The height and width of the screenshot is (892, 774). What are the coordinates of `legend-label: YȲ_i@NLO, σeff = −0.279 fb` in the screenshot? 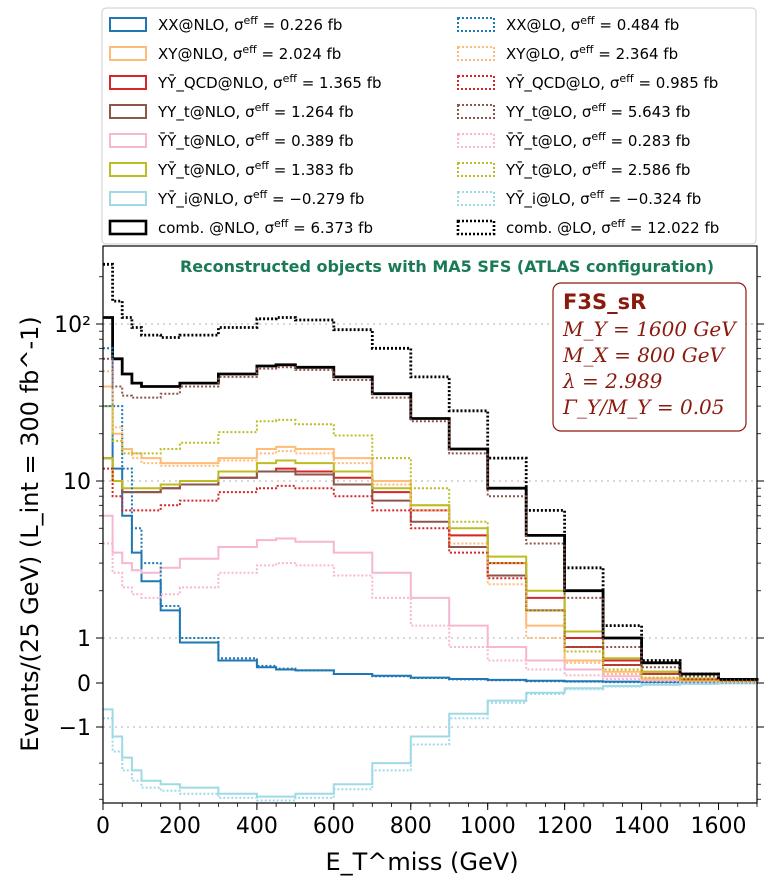 It's located at (260, 198).